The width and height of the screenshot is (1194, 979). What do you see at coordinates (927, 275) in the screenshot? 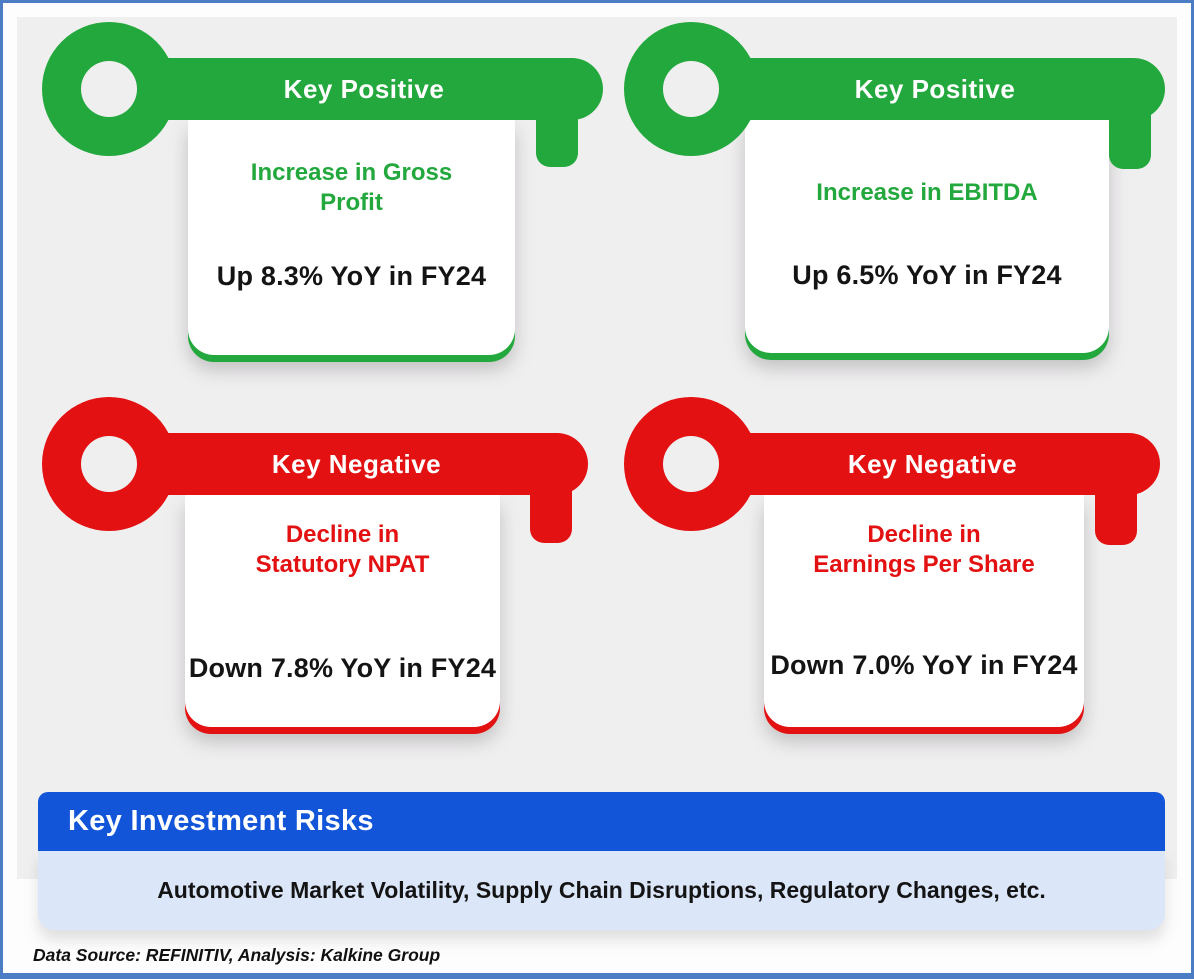
I see `metric-value: Up 6.5% YoY in FY24` at bounding box center [927, 275].